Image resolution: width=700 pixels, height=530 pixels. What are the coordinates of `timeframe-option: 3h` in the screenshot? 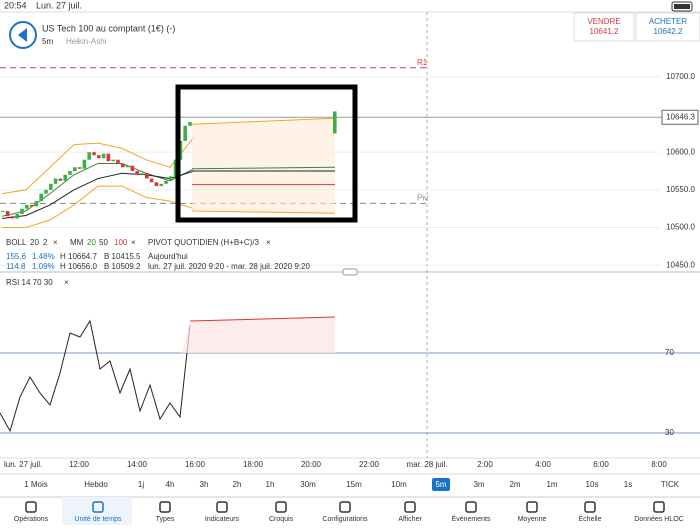 It's located at (204, 484).